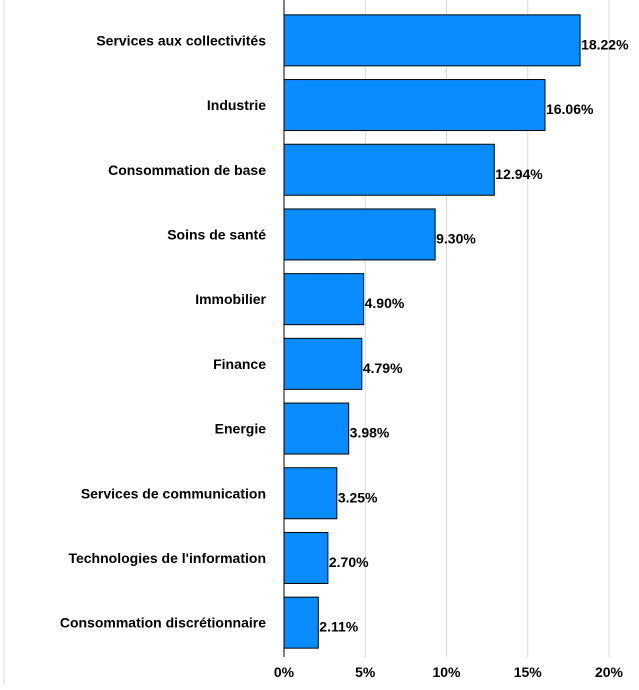 The width and height of the screenshot is (639, 690). I want to click on x-tick-label-0: 0%, so click(284, 672).